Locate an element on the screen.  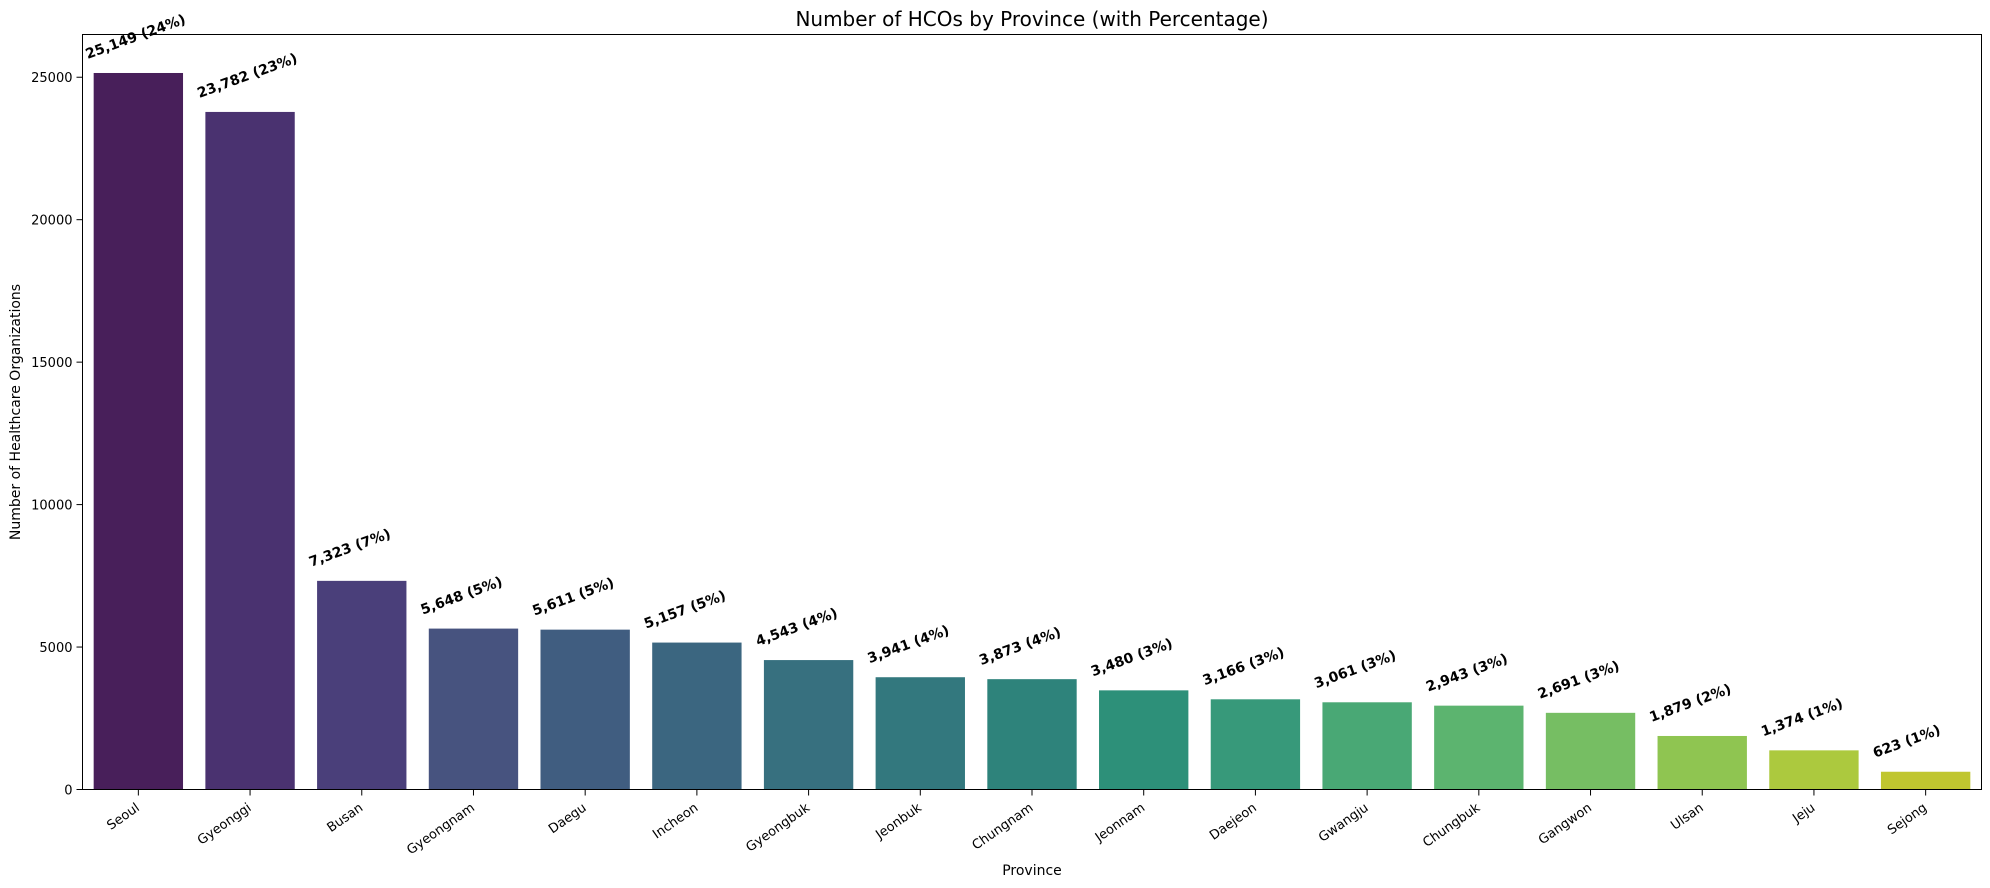
y-tick-label: 15000 is located at coordinates (51, 363).